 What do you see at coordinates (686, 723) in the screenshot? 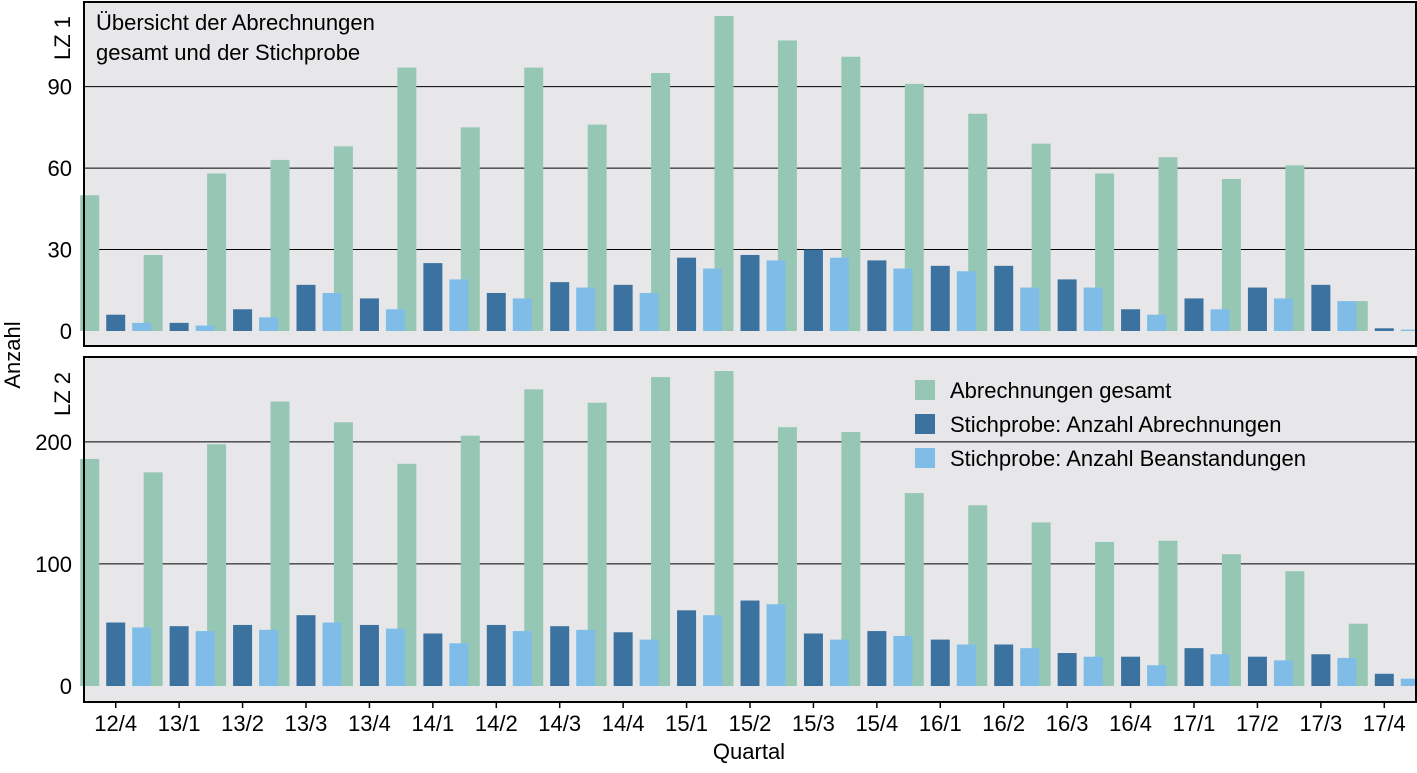
I see `x-tick-label: 15/1` at bounding box center [686, 723].